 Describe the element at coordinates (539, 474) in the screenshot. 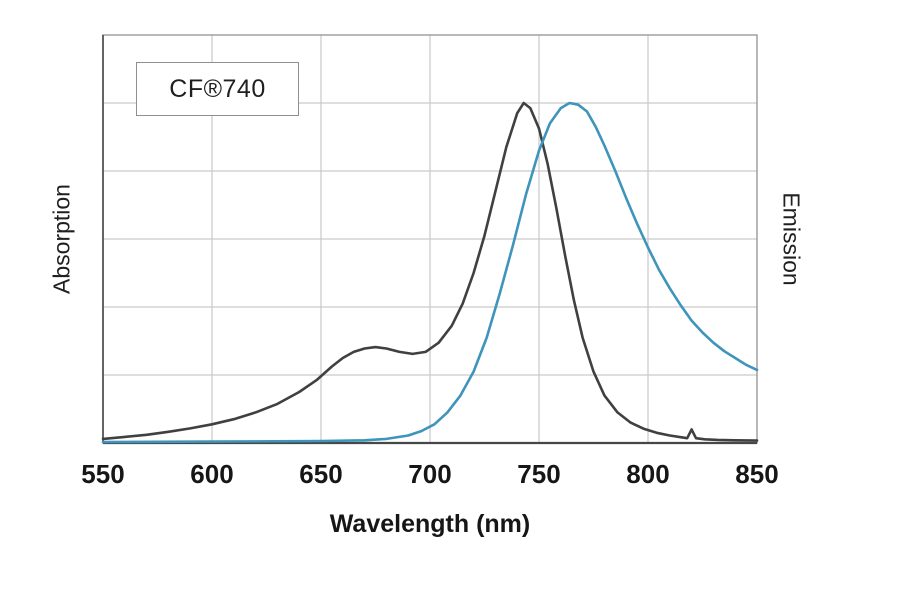

I see `x-tick-label: 750` at that location.